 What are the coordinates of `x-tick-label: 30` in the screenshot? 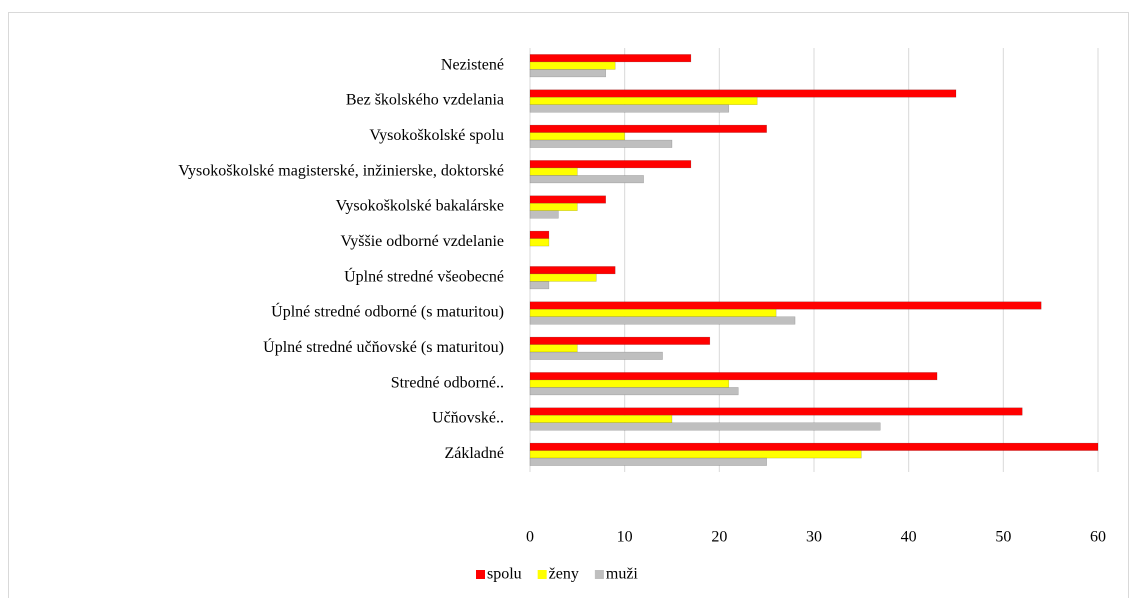 It's located at (814, 537).